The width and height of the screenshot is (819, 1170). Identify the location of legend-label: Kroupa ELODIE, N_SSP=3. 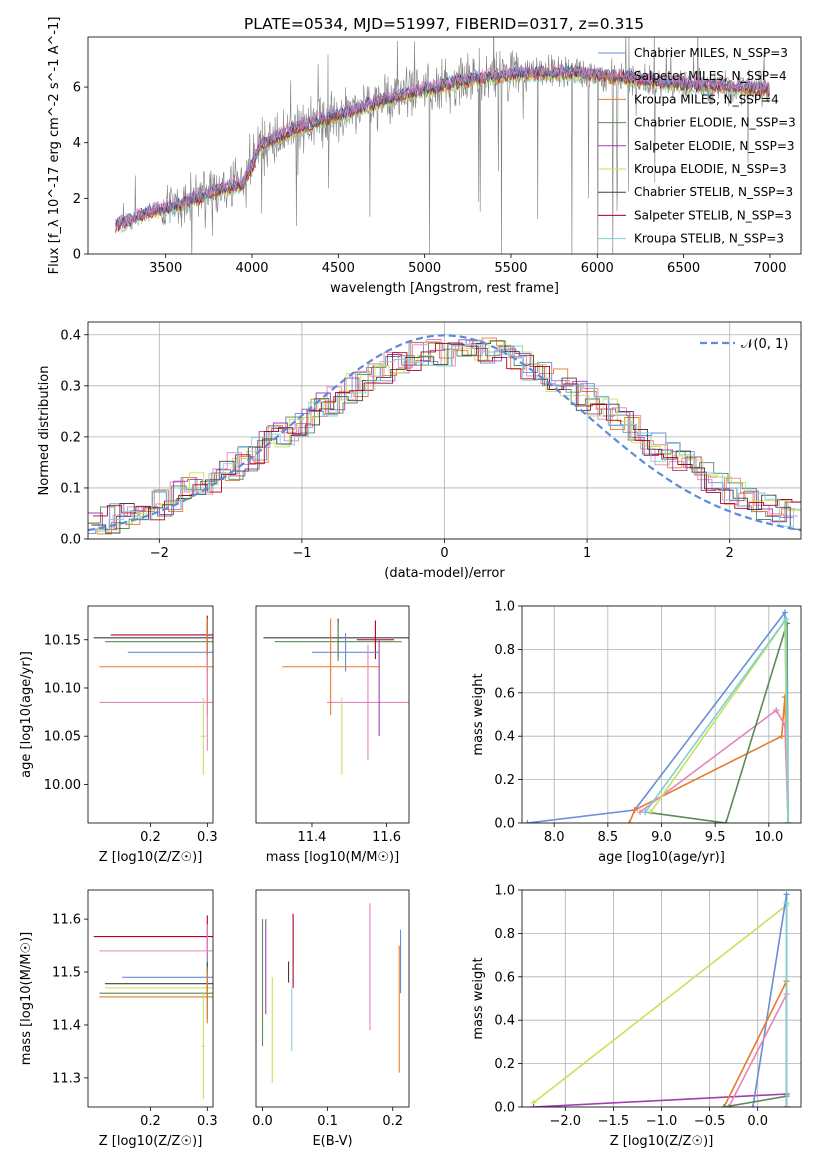
(710, 169).